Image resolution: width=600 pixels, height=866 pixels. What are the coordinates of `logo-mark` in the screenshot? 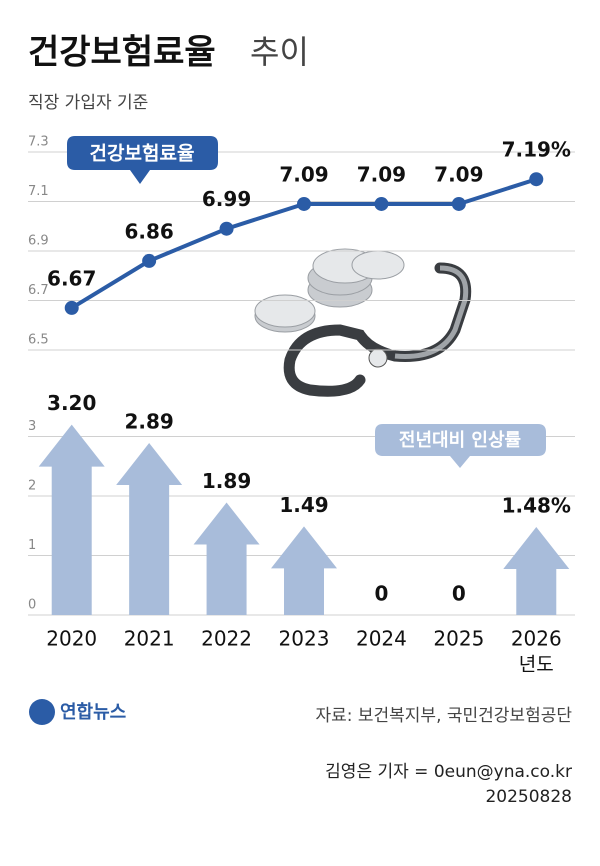 It's located at (42, 712).